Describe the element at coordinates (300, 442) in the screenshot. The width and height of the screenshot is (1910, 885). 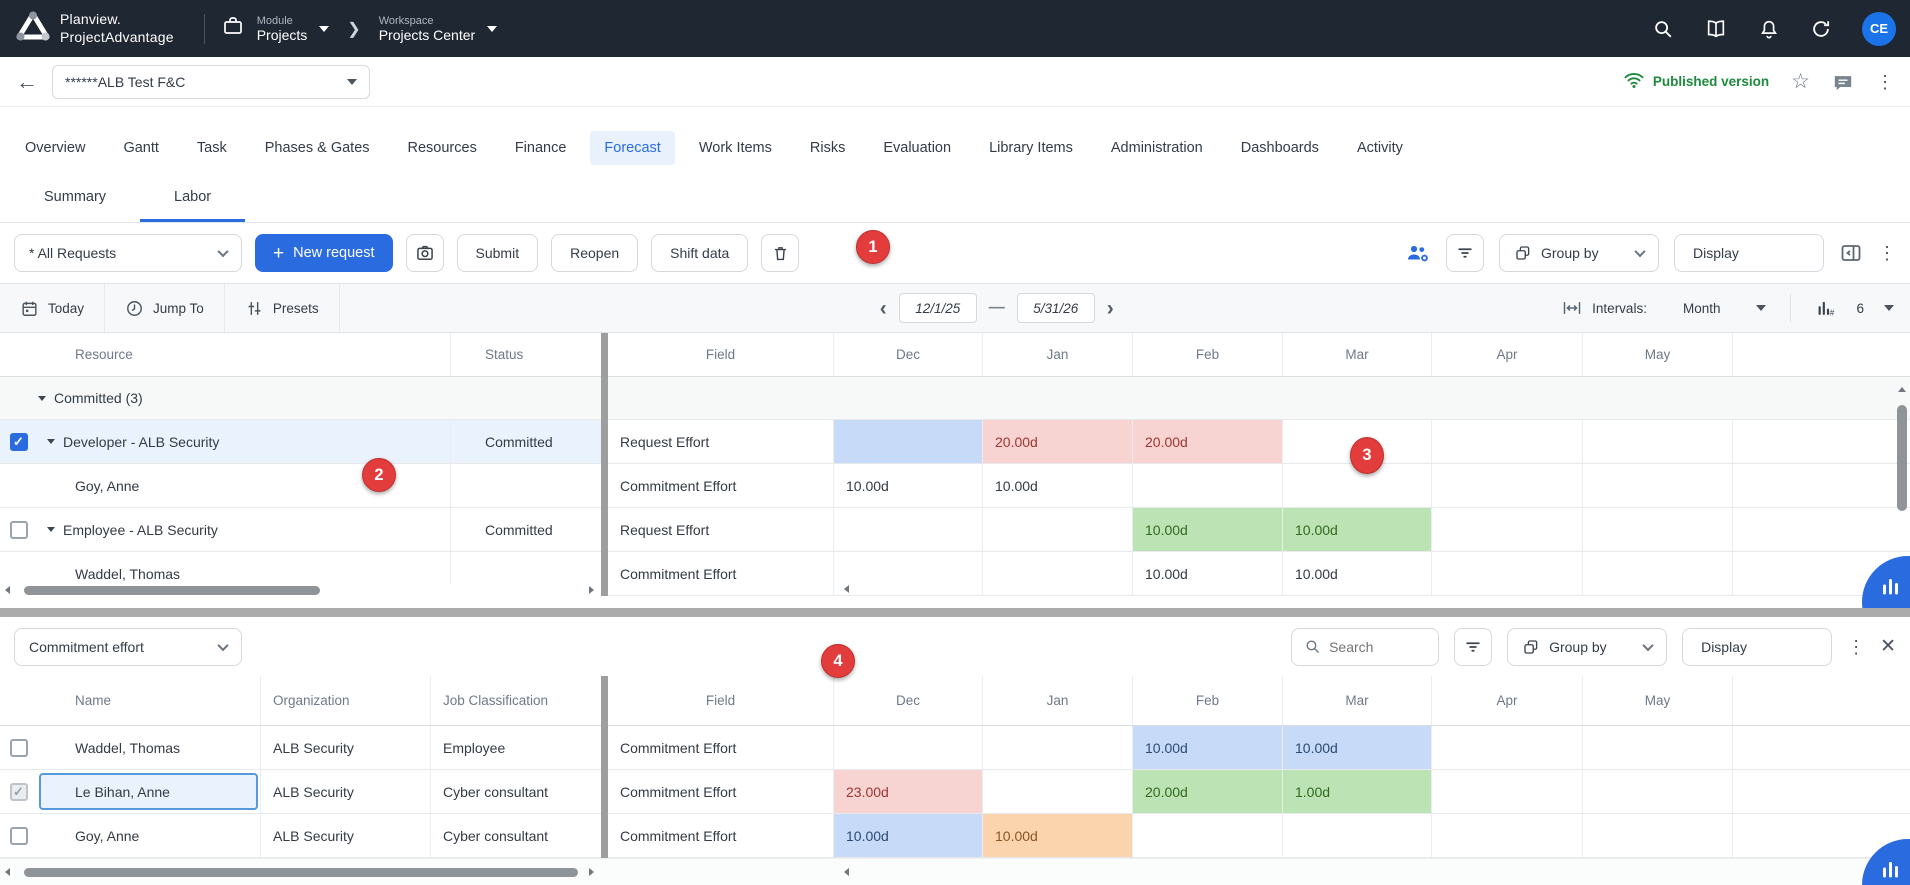
I see `table-row: Developer - ALB Security Committed` at that location.